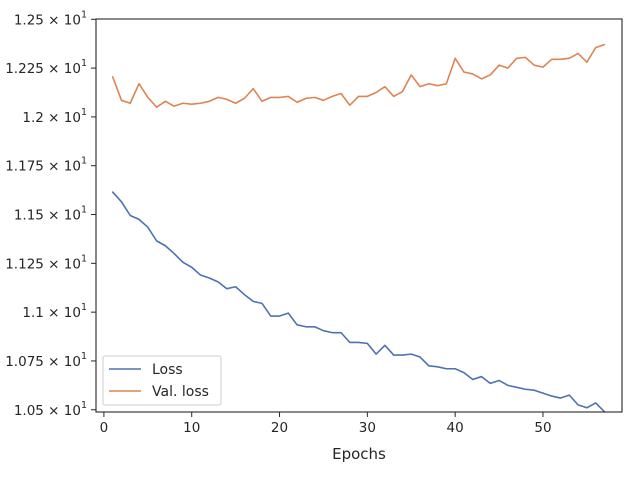 The image size is (640, 480). What do you see at coordinates (46, 67) in the screenshot?
I see `y-tick-label: 1.225 × 10¹` at bounding box center [46, 67].